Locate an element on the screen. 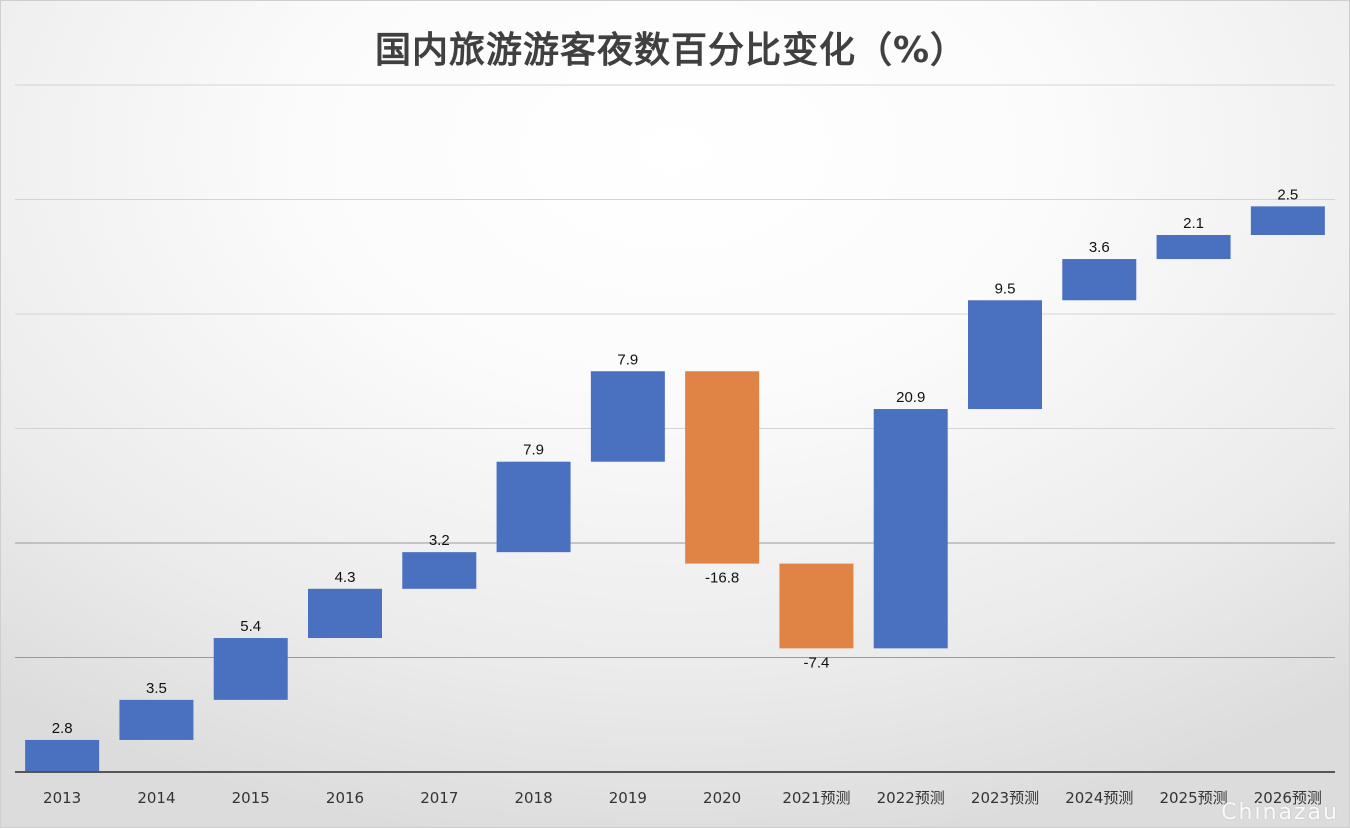 The width and height of the screenshot is (1350, 829). category-label: 2020 is located at coordinates (722, 798).